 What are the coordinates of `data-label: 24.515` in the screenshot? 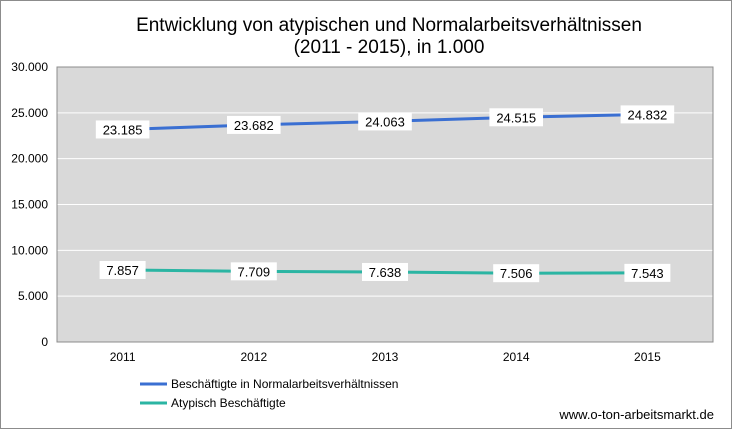 It's located at (516, 117).